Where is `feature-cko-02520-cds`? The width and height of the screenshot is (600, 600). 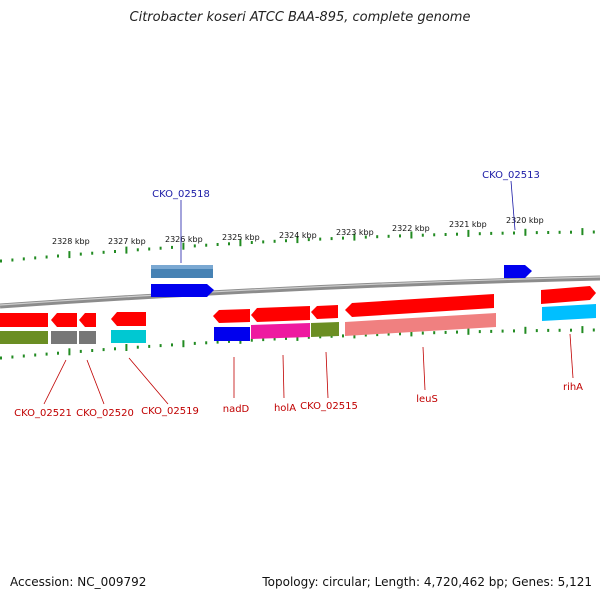 feature-cko-02520-cds is located at coordinates (64, 337).